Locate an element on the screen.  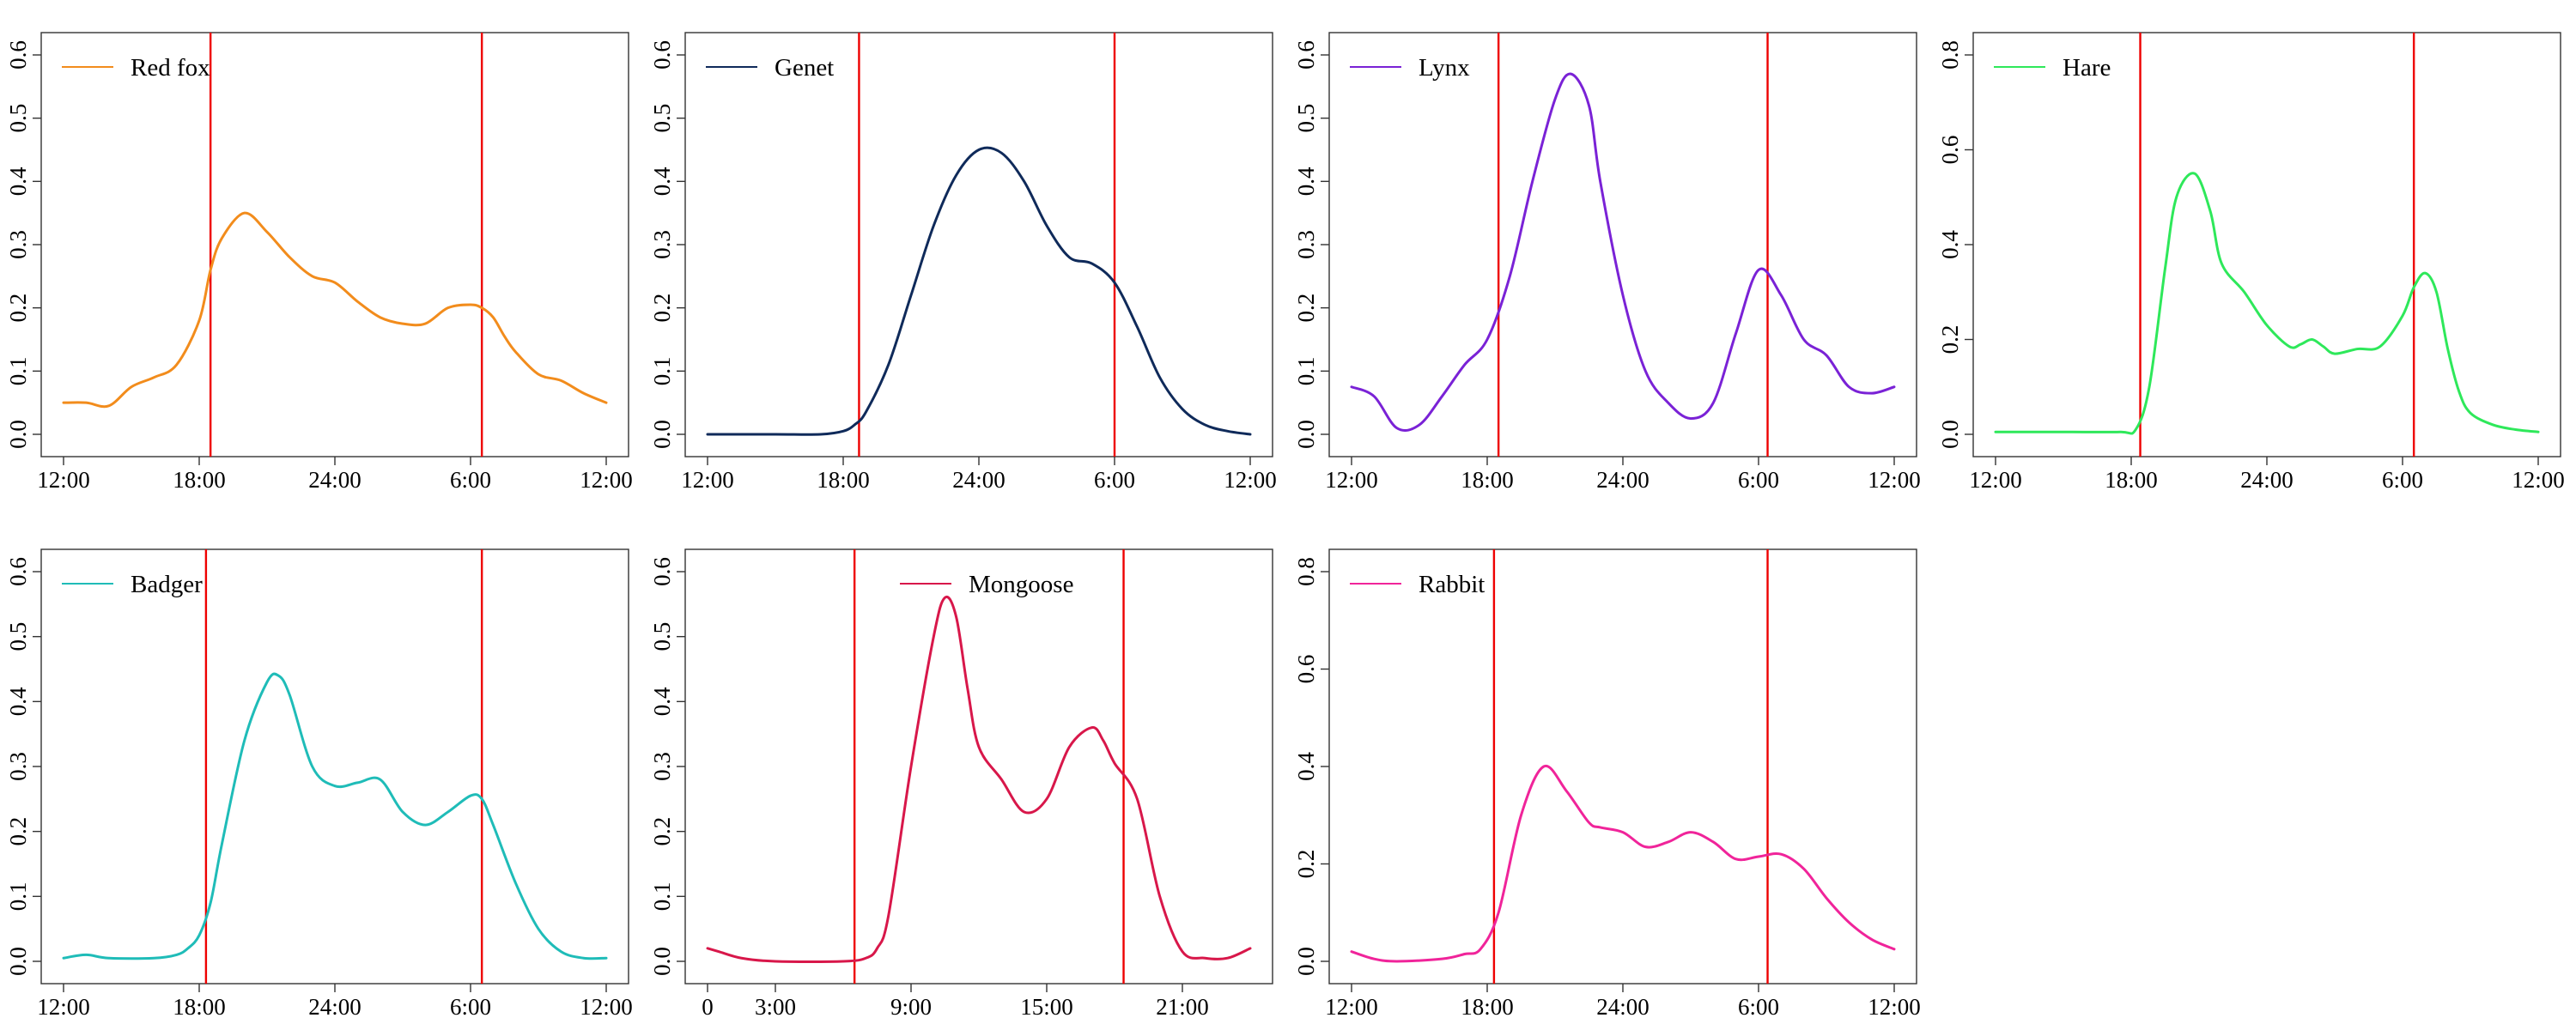
x-tick-label: 3:00 is located at coordinates (775, 1007).